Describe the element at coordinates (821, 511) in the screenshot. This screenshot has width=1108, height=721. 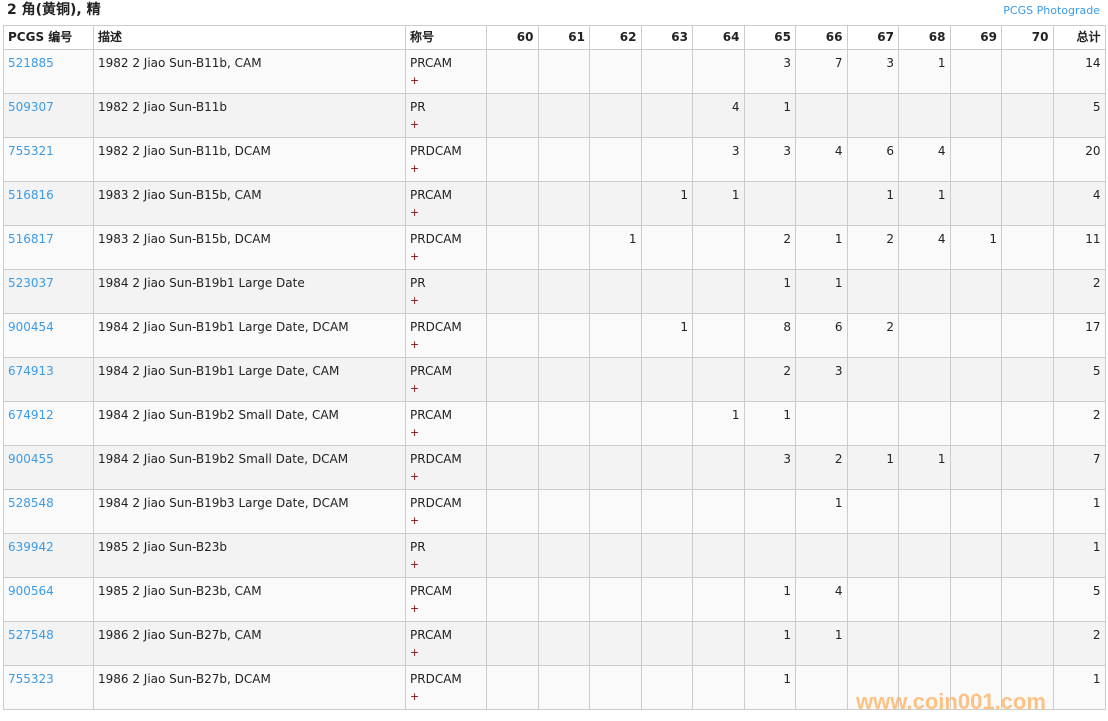
I see `cell-grade-66: 1` at that location.